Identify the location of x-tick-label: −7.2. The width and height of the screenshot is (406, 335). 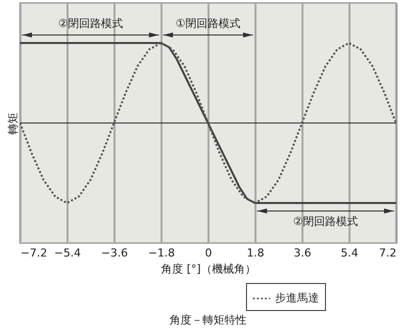
(34, 253).